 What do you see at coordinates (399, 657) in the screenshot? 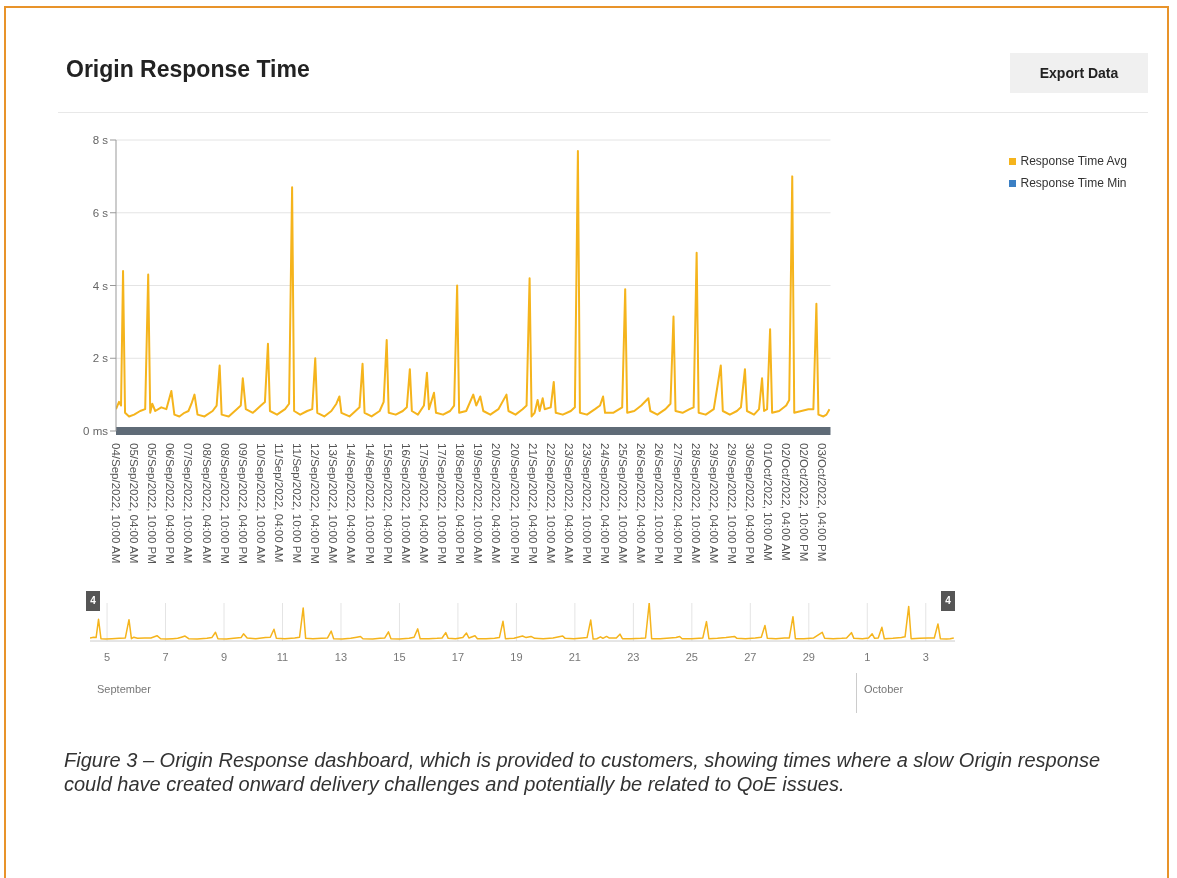
I see `x-tick-label: 15` at bounding box center [399, 657].